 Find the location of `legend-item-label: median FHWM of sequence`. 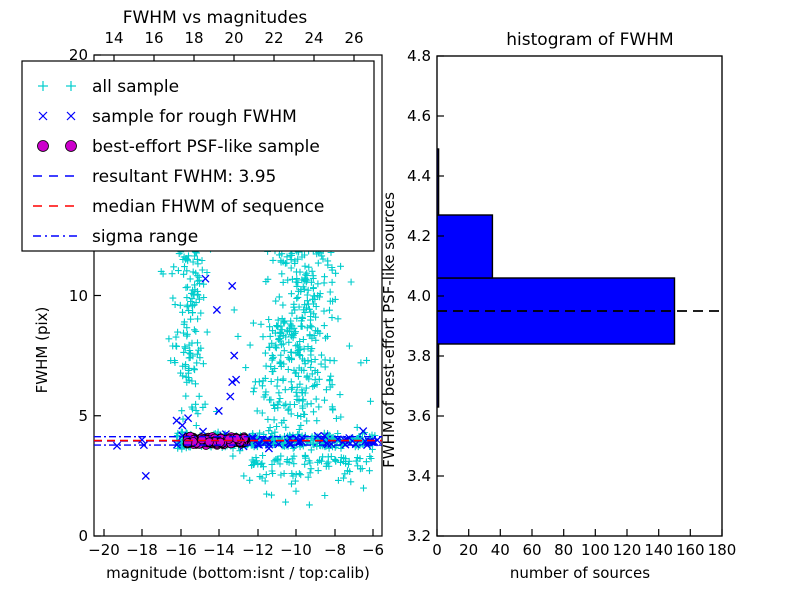

legend-item-label: median FHWM of sequence is located at coordinates (208, 207).